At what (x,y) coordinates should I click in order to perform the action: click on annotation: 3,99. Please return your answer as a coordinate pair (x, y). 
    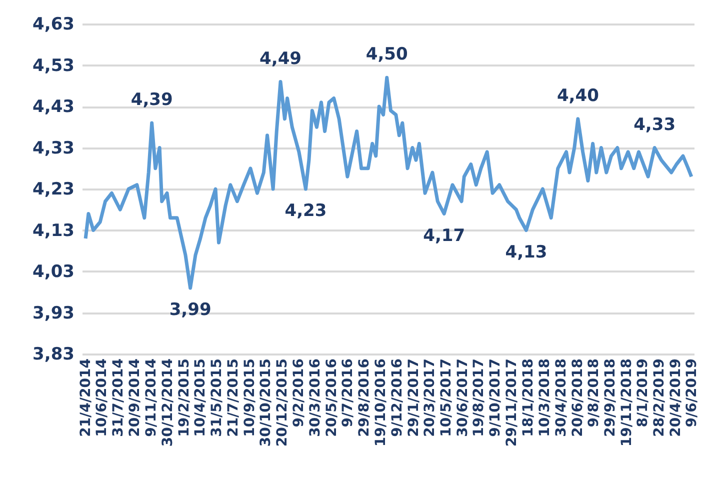
    Looking at the image, I should click on (190, 310).